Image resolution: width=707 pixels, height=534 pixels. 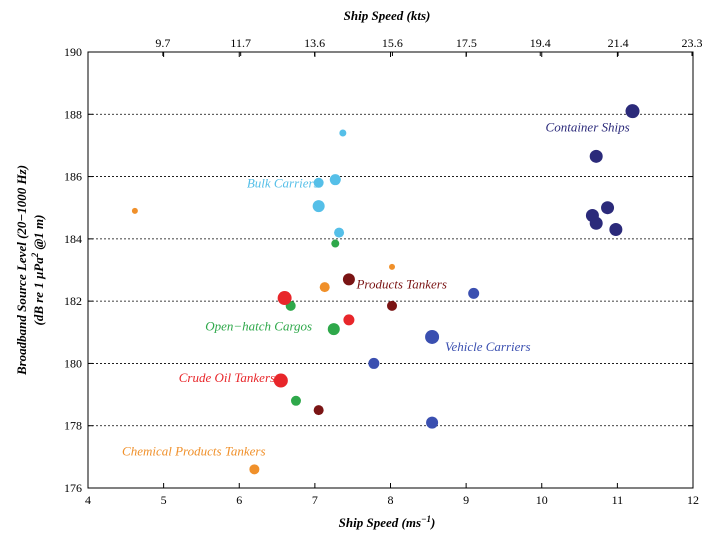 What do you see at coordinates (693, 500) in the screenshot?
I see `x-tick-label: 12` at bounding box center [693, 500].